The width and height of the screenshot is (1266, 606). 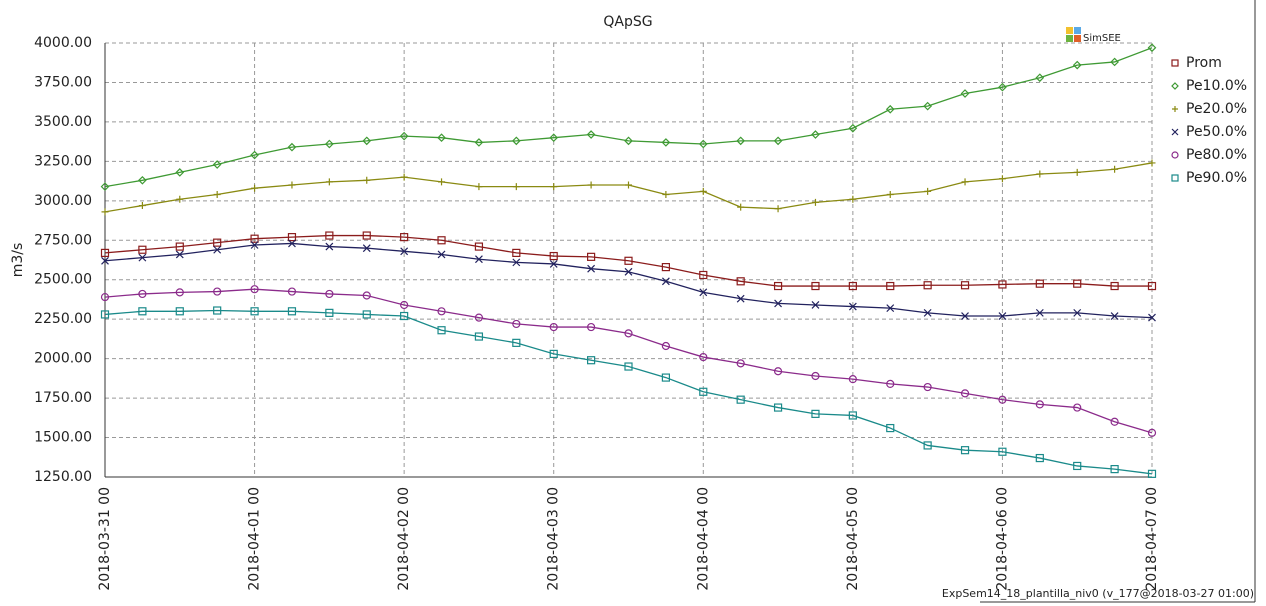 What do you see at coordinates (63, 280) in the screenshot?
I see `y-tick-label: 2500.00` at bounding box center [63, 280].